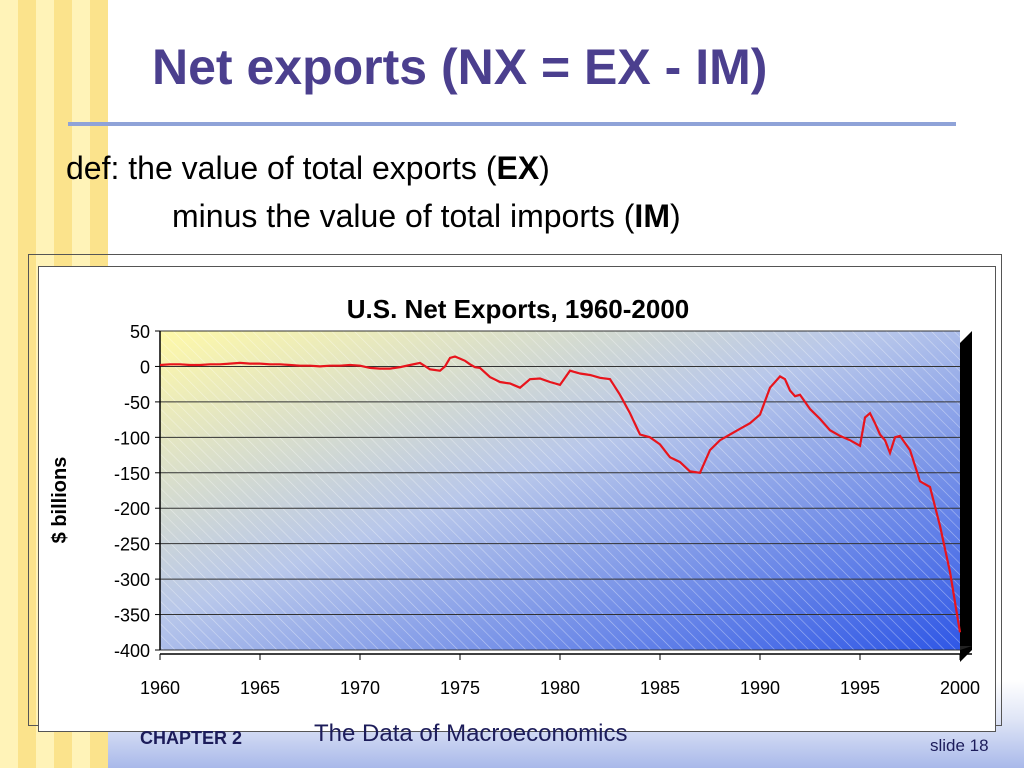  Describe the element at coordinates (518, 168) in the screenshot. I see `definition-ex-term: EX` at that location.